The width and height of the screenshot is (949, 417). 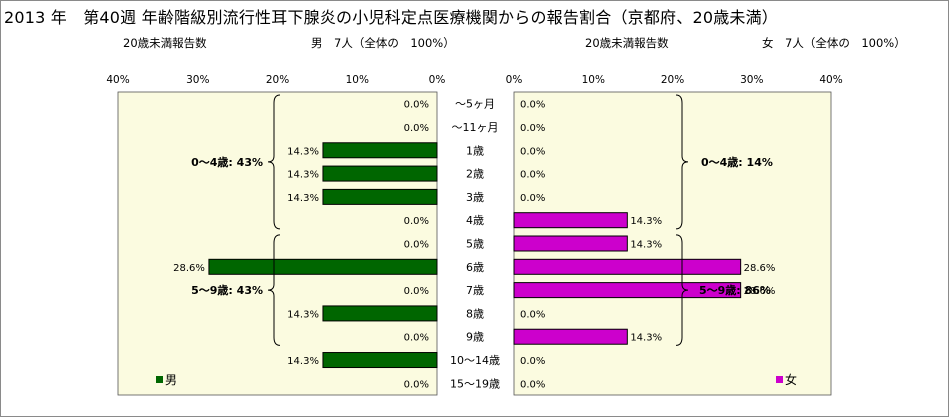 What do you see at coordinates (437, 80) in the screenshot?
I see `male-axis-tick-label: 0%` at bounding box center [437, 80].